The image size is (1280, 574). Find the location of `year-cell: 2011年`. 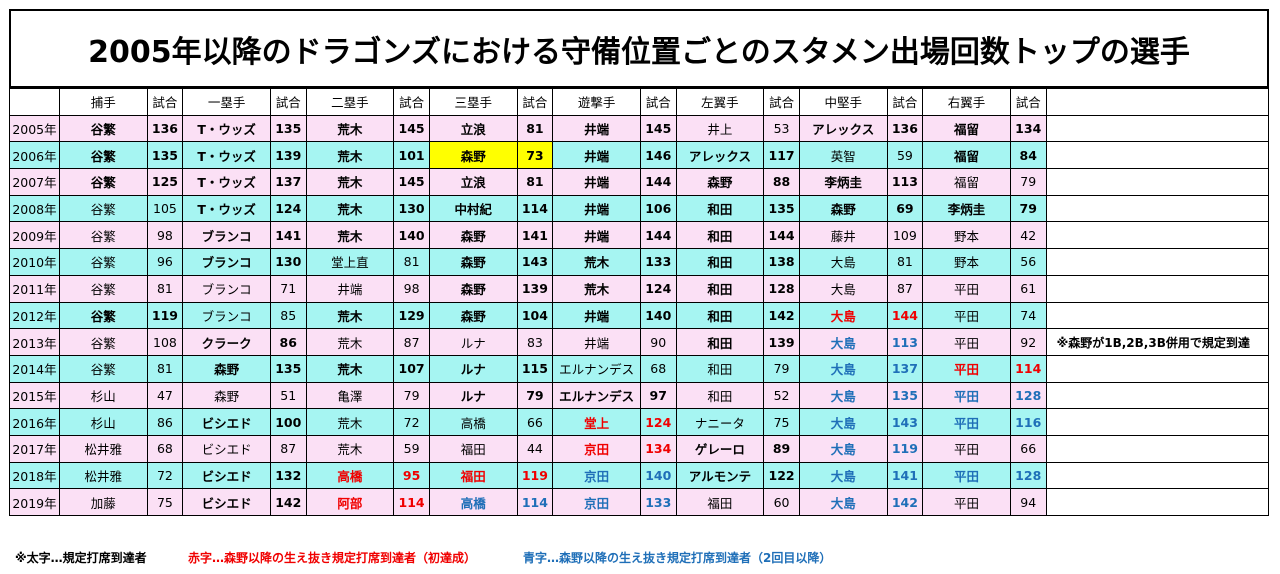

year-cell: 2011年 is located at coordinates (34, 288).